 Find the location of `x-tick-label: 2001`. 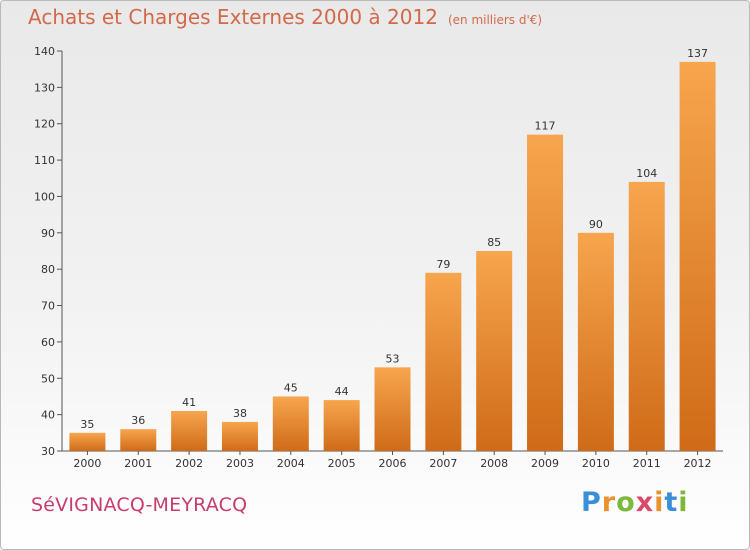

x-tick-label: 2001 is located at coordinates (138, 463).